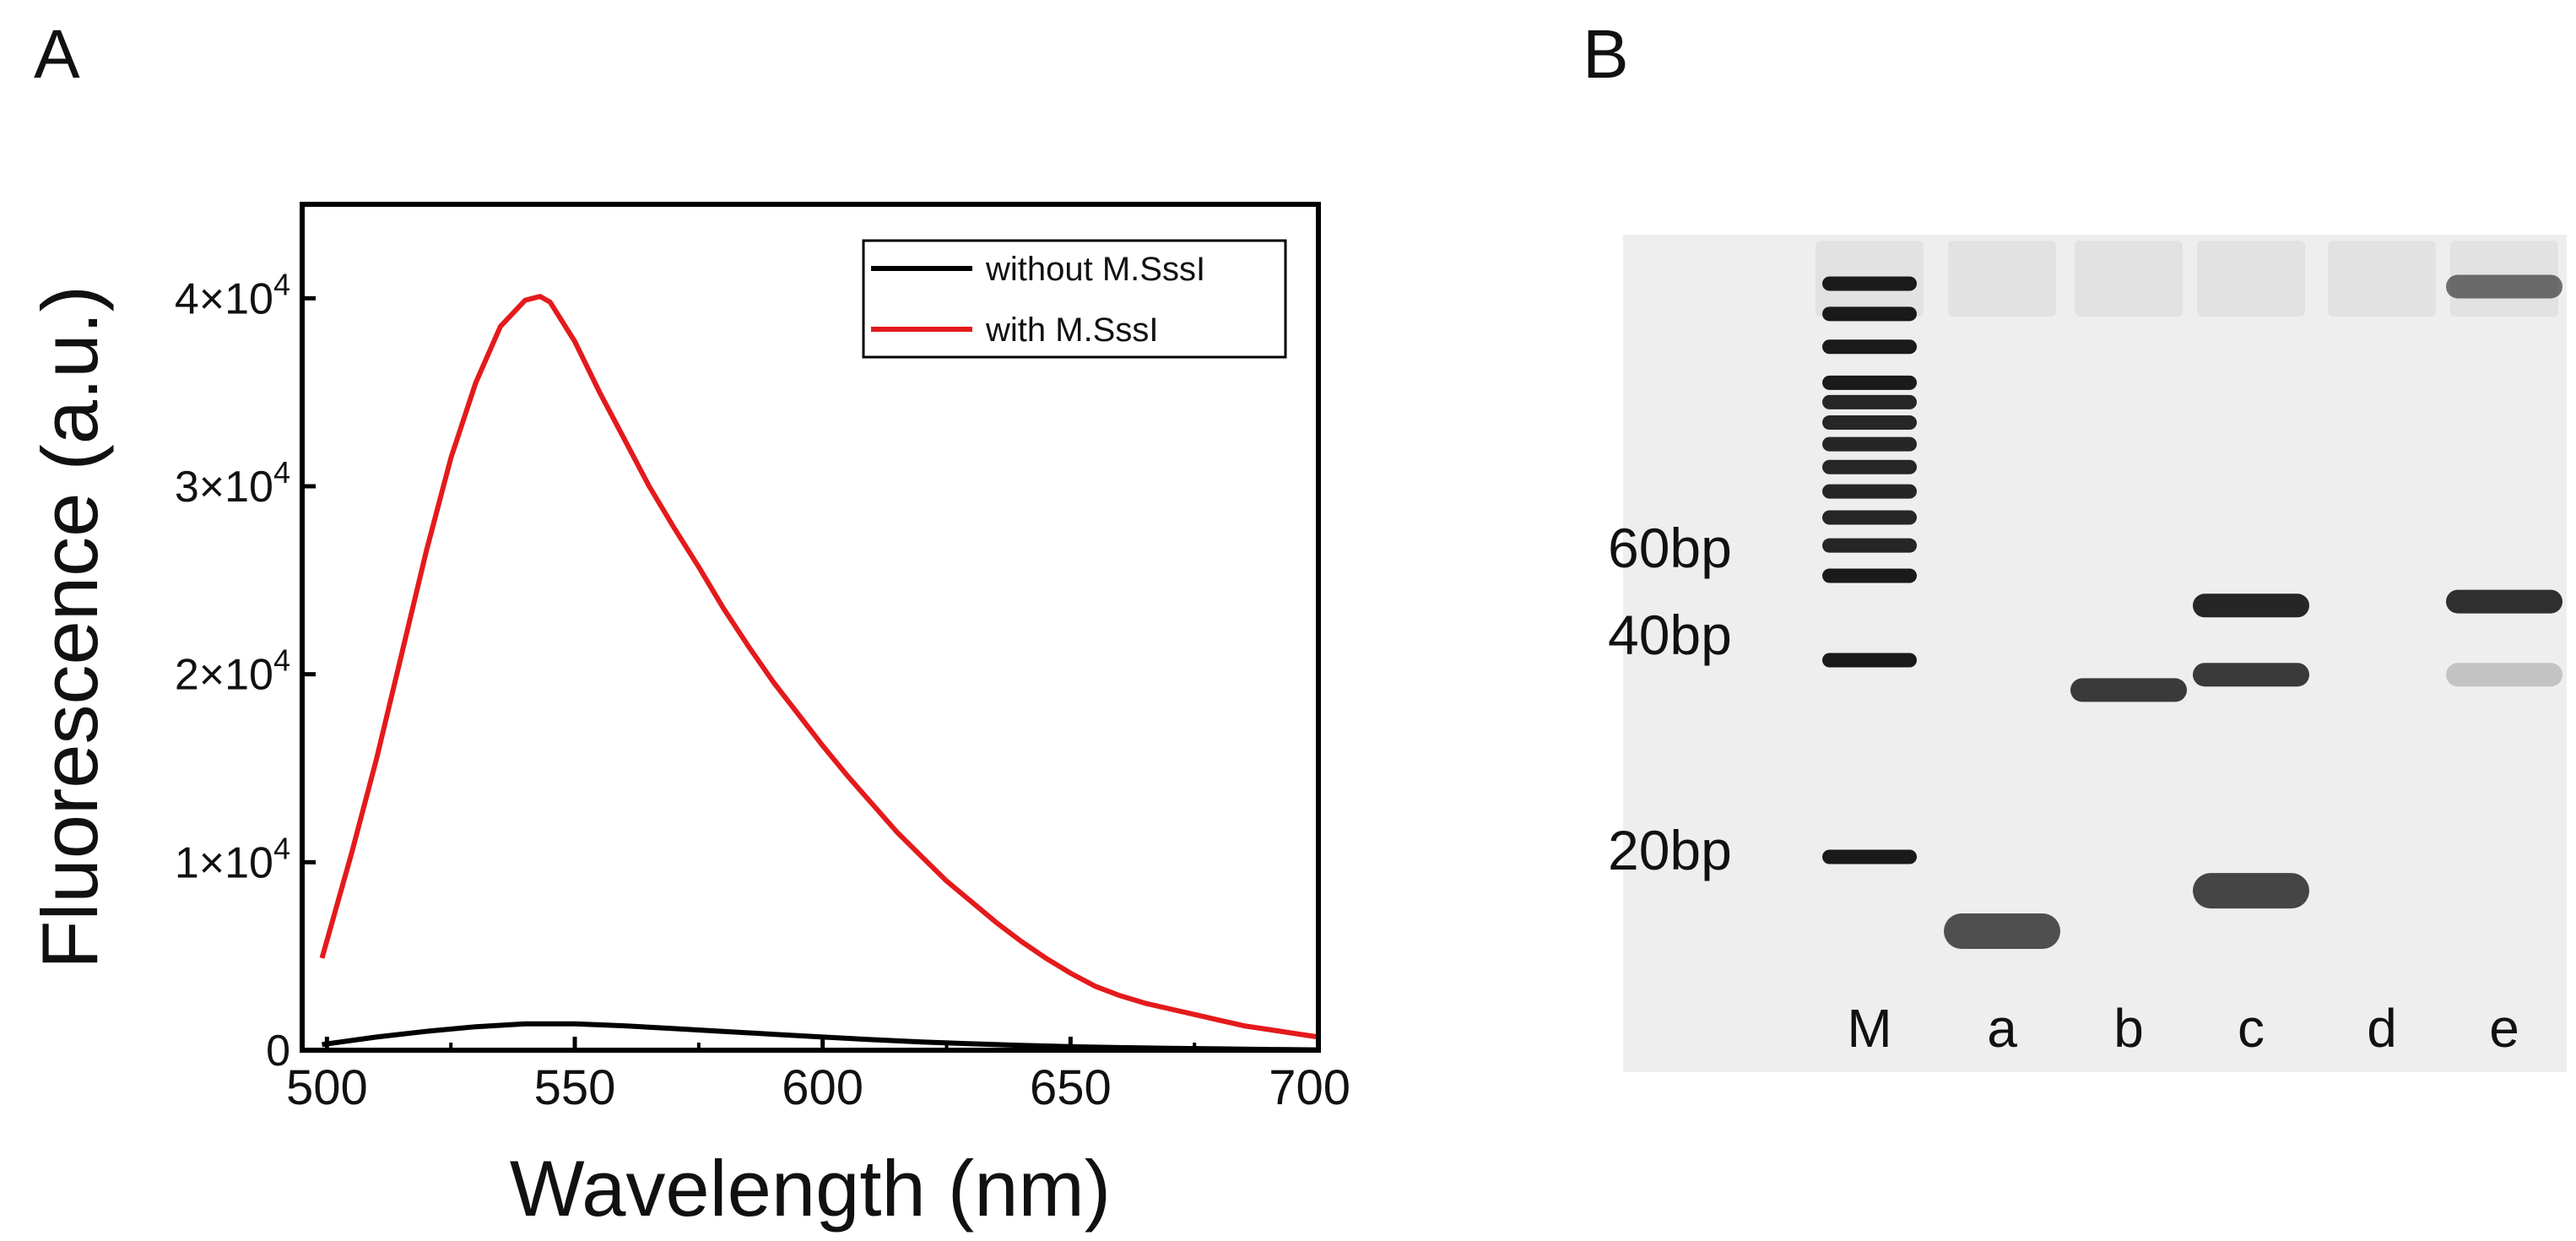 The image size is (2576, 1241). What do you see at coordinates (1670, 635) in the screenshot?
I see `size-label-40bp: 40bp` at bounding box center [1670, 635].